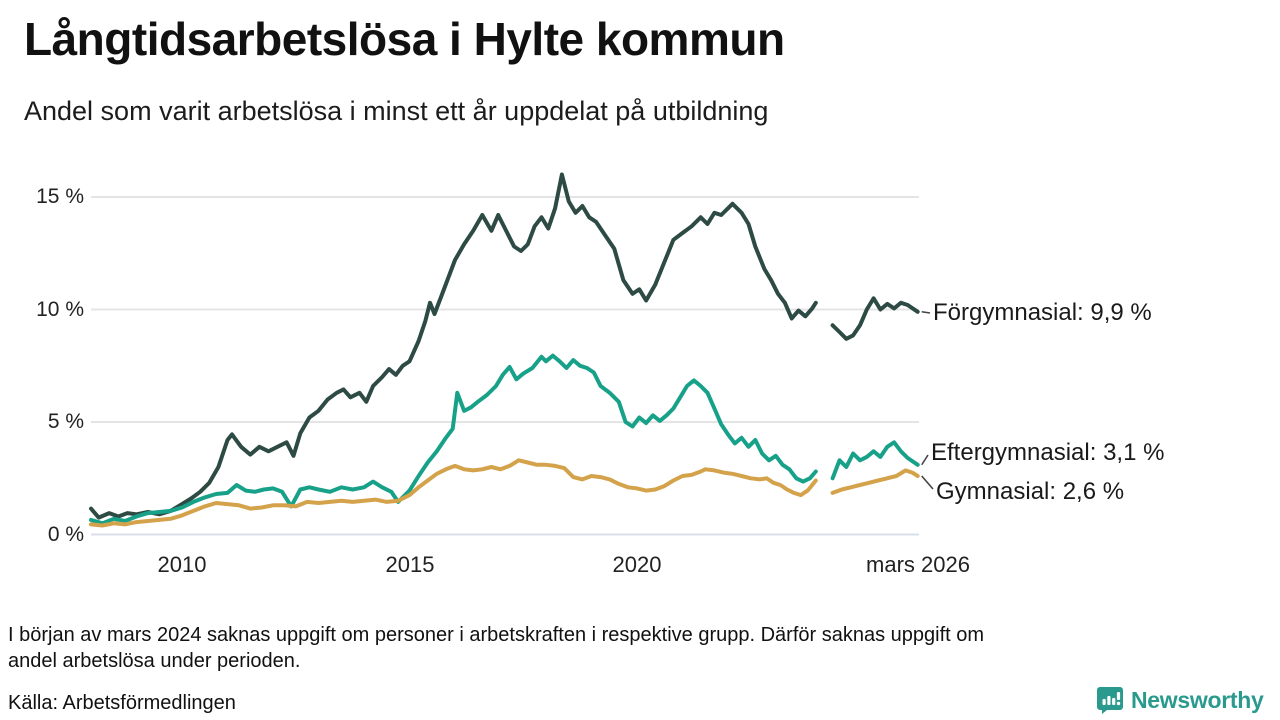  What do you see at coordinates (65, 534) in the screenshot?
I see `y-tick-0: 0 %` at bounding box center [65, 534].